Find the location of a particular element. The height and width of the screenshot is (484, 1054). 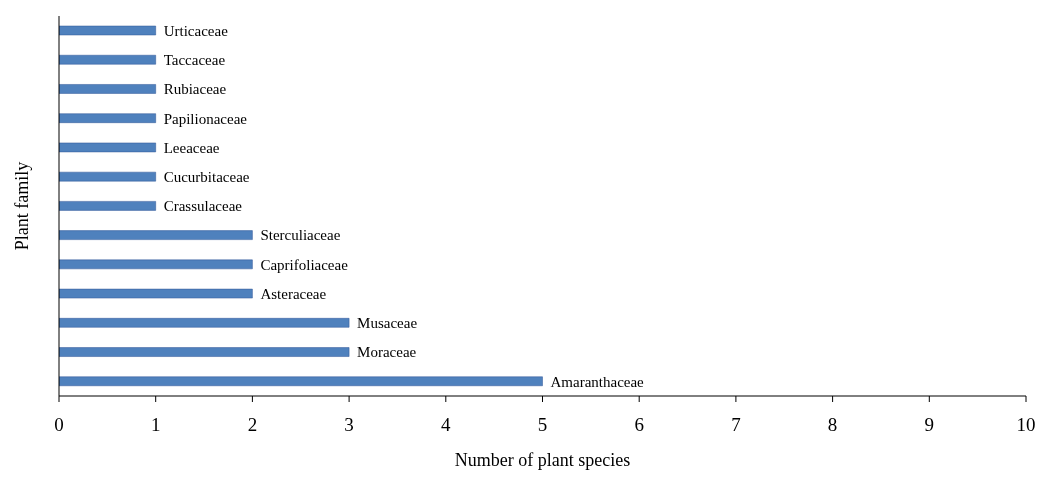

x-tick-label: 0 is located at coordinates (59, 425).